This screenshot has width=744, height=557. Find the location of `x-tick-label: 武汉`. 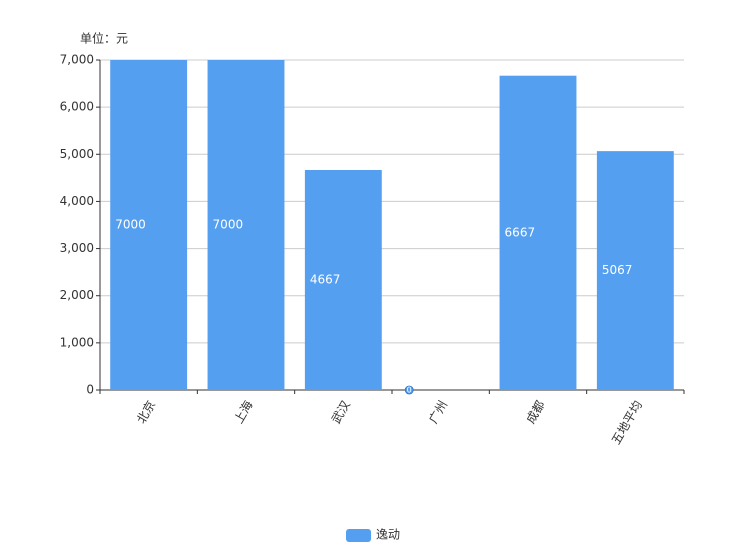

x-tick-label: 武汉 is located at coordinates (341, 412).